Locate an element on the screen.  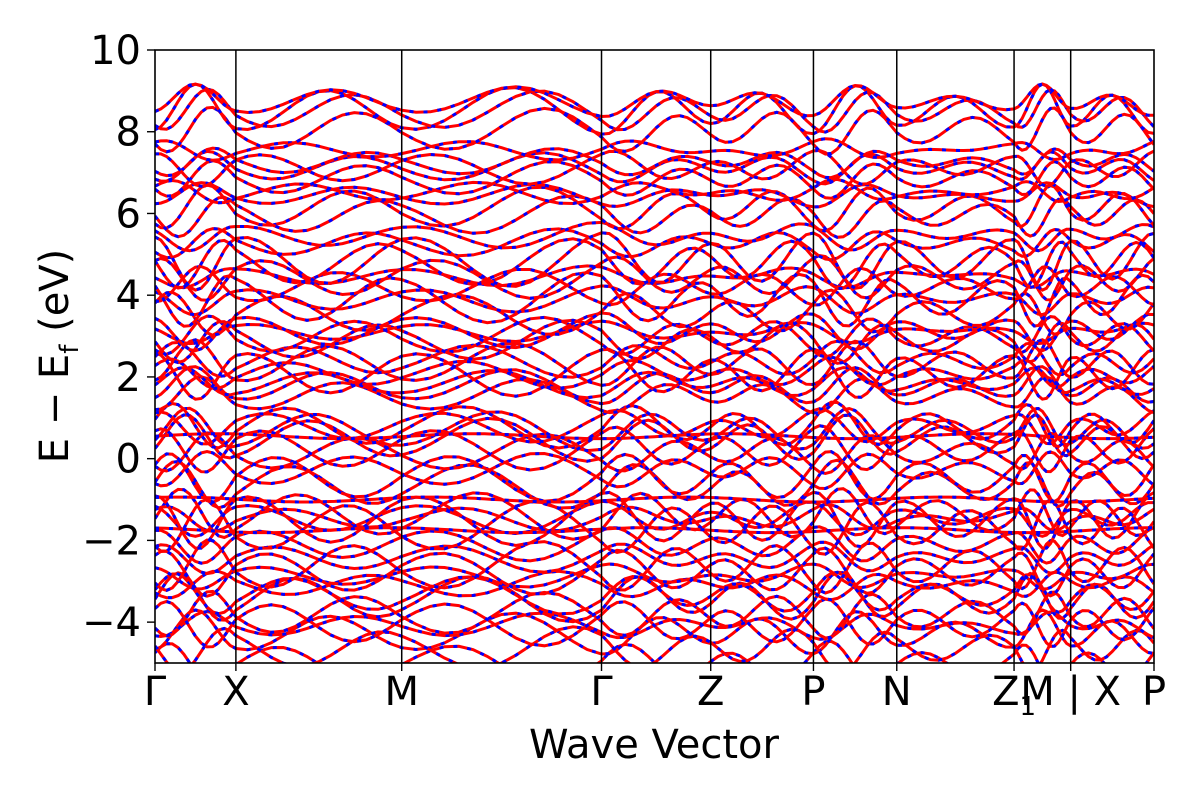
x-axis-title: Wave Vector is located at coordinates (654, 745).